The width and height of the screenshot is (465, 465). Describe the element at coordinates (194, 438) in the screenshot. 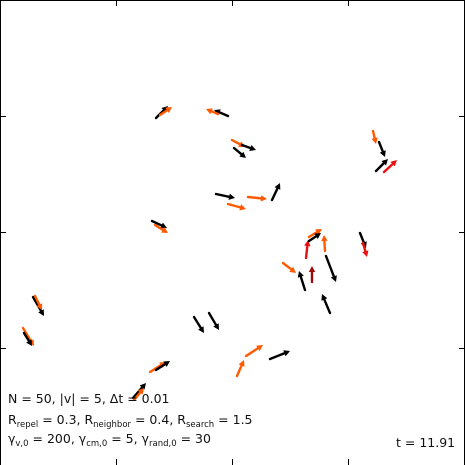

I see `grand-val: = 30` at that location.